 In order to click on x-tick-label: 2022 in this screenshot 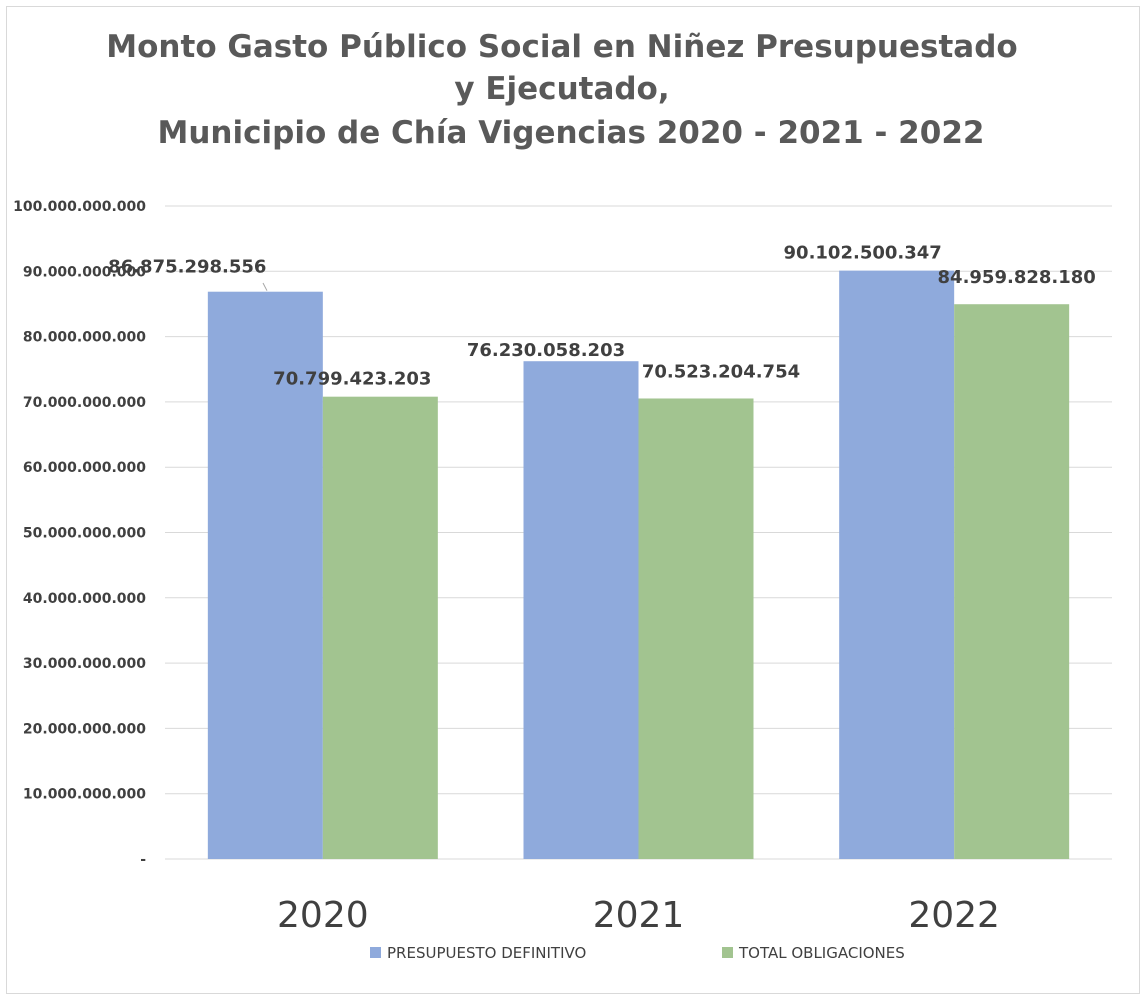, I will do `click(954, 915)`.